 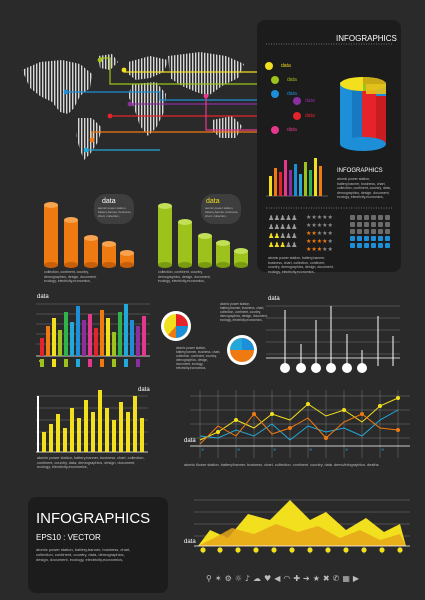 What do you see at coordinates (316, 578) in the screenshot?
I see `star-icon: ★` at bounding box center [316, 578].